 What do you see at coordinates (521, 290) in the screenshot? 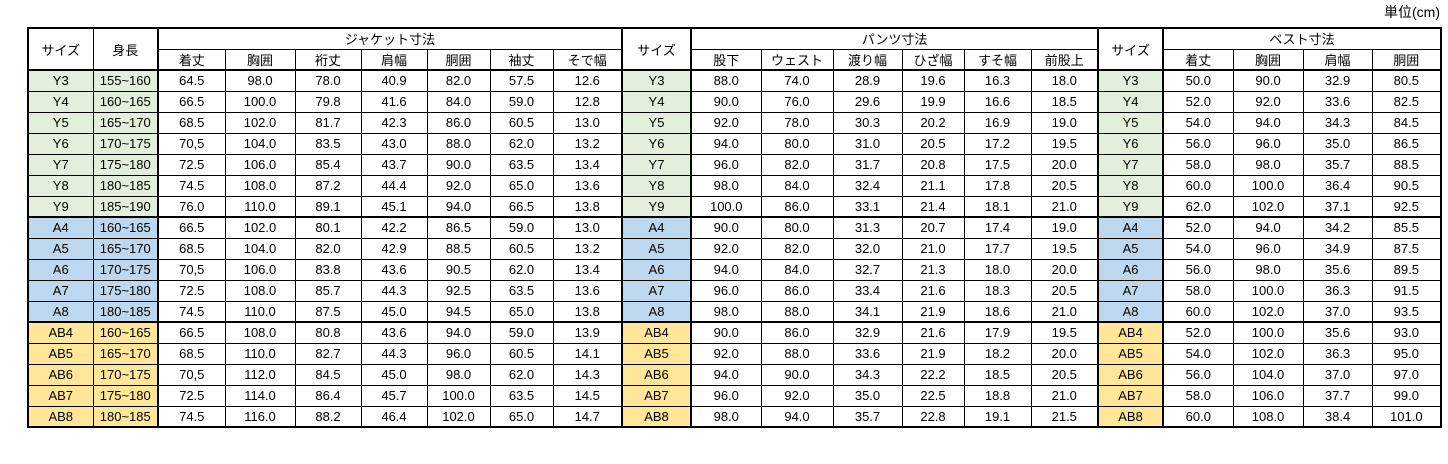
I see `jacket-measure-cell: 63.5` at bounding box center [521, 290].